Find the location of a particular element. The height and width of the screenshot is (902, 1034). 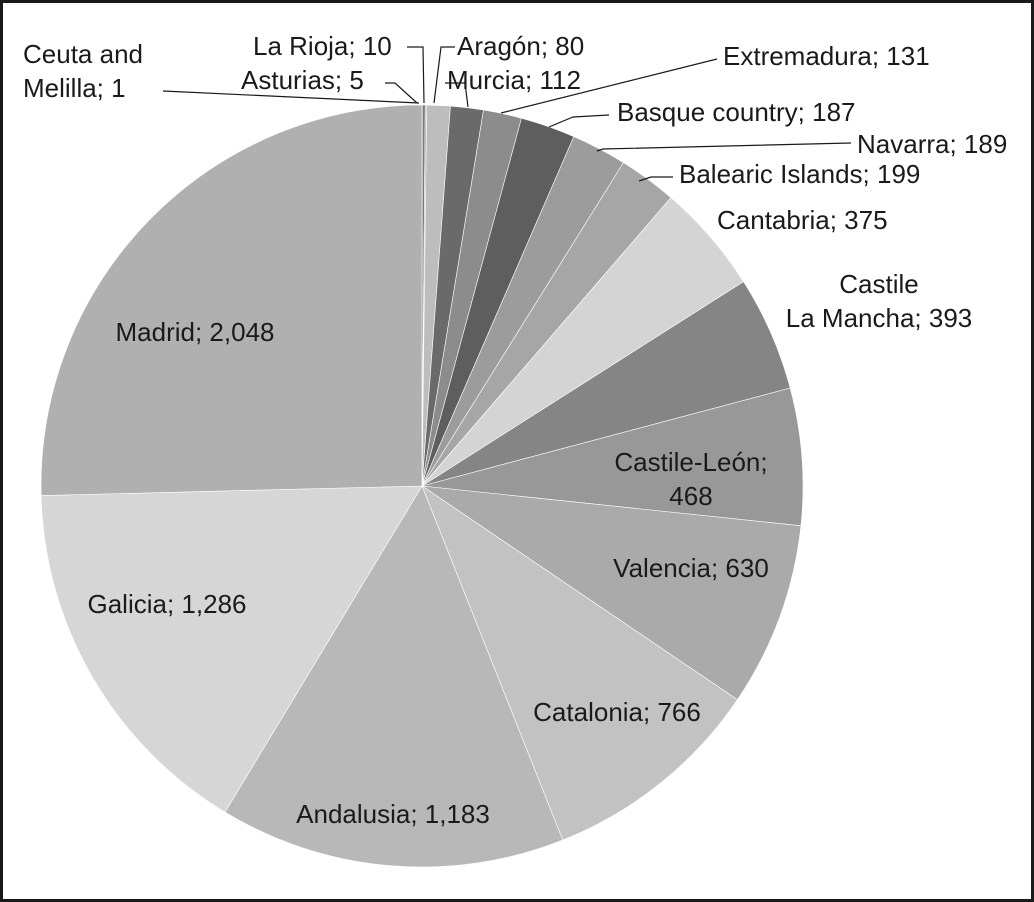

slice-label-cantabria: Cantabria; 375 is located at coordinates (802, 220).